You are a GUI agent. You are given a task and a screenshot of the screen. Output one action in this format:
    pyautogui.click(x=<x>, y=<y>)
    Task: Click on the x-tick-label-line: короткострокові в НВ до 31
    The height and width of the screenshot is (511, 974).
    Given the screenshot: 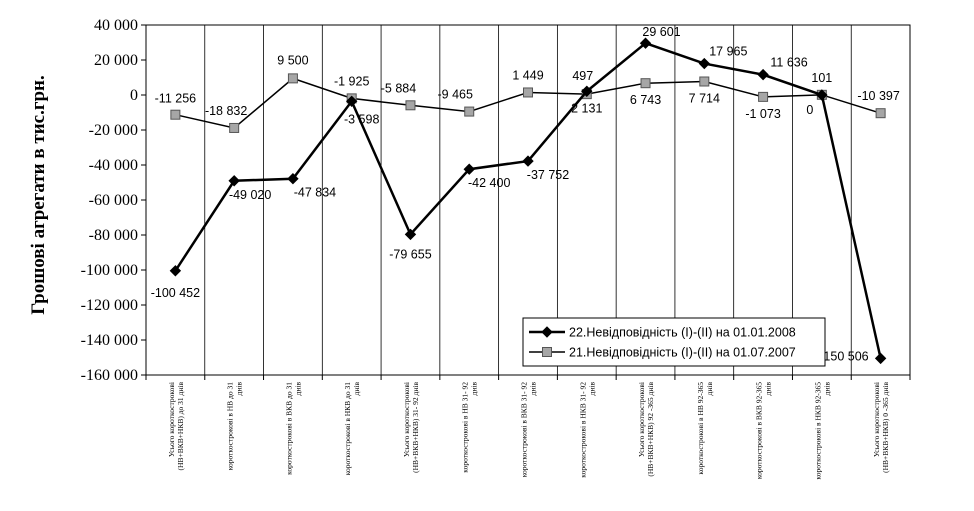 What is the action you would take?
    pyautogui.click(x=230, y=426)
    